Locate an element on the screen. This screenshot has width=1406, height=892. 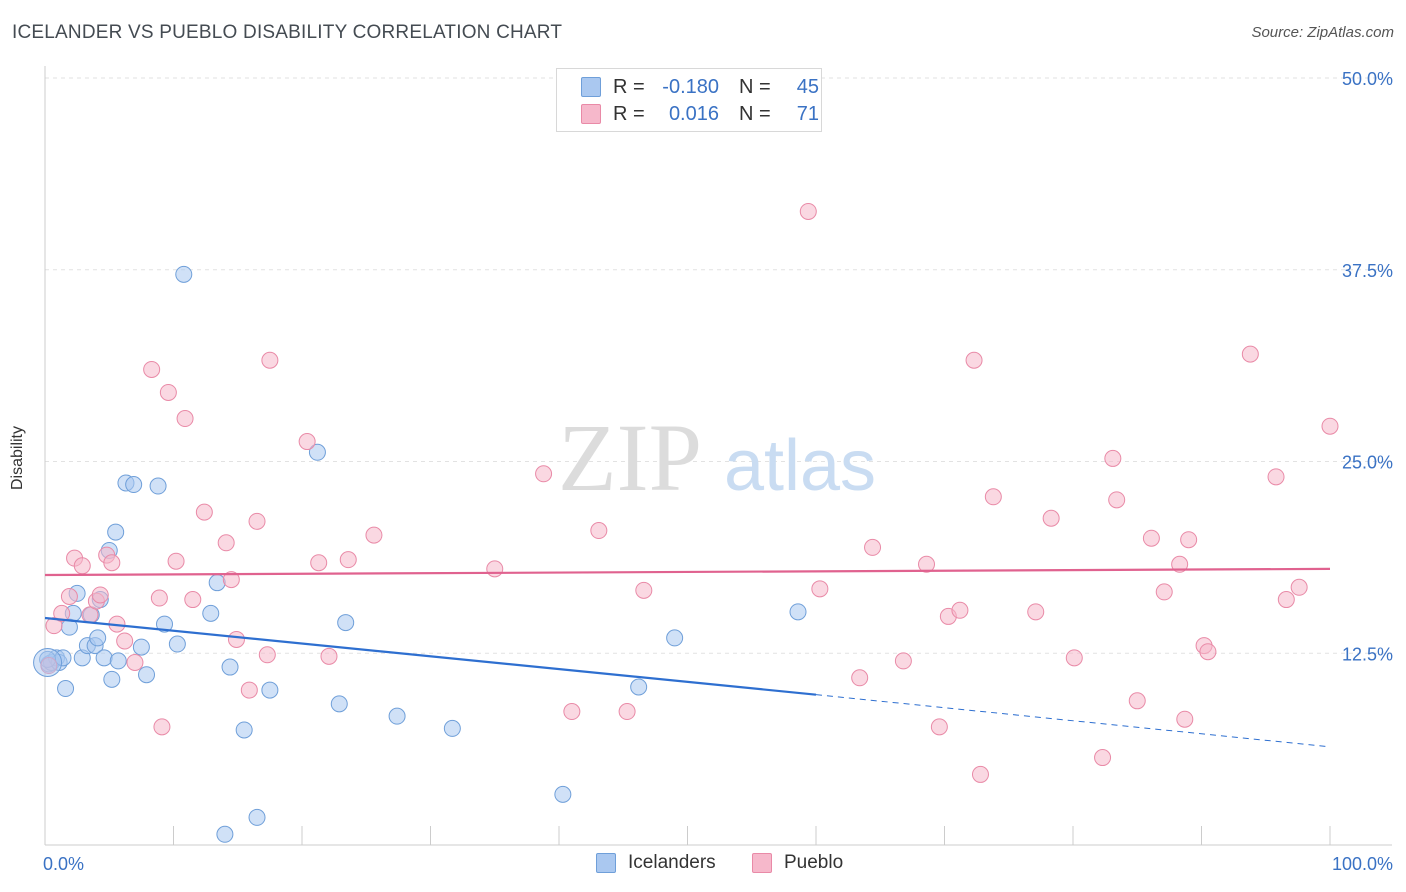
r-label: R = is located at coordinates (629, 86).